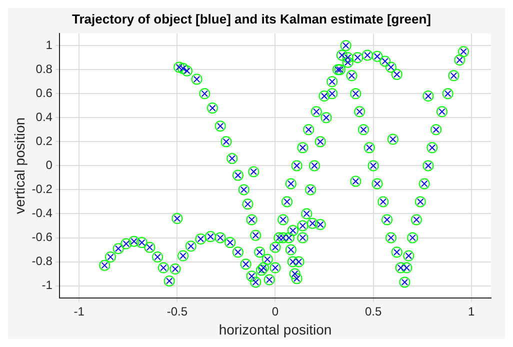 The image size is (513, 347). What do you see at coordinates (275, 311) in the screenshot?
I see `x-tick-label: 0` at bounding box center [275, 311].